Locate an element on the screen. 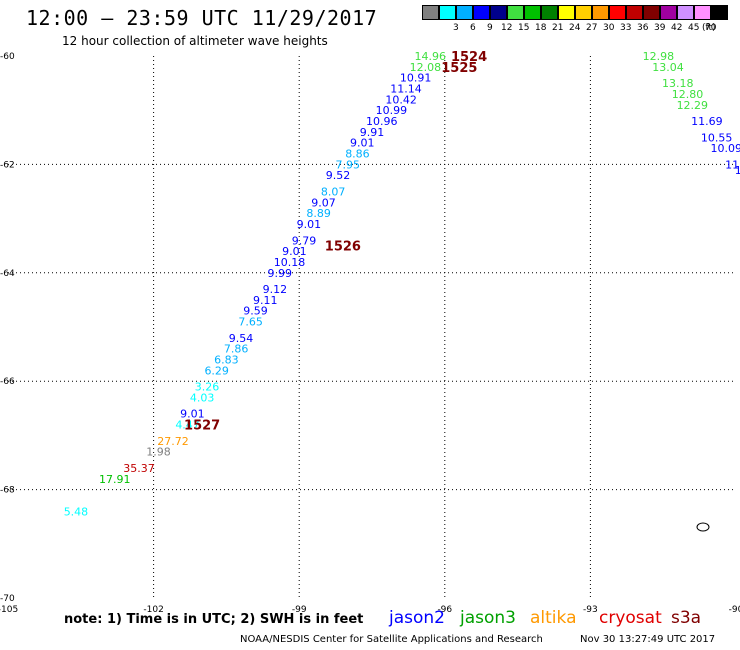 The width and height of the screenshot is (740, 650). wave-height-value: 9.91 is located at coordinates (372, 132).